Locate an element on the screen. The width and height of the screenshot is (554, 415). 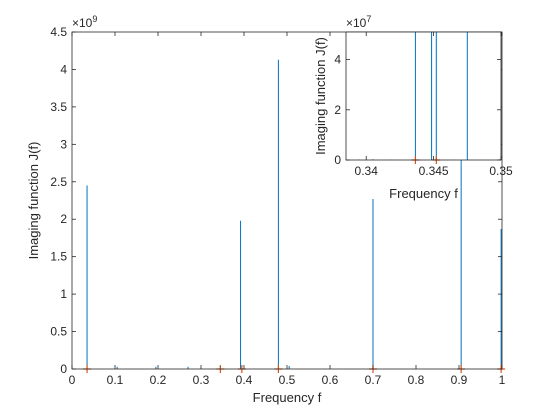
main-xtick-label-4: 0.4 is located at coordinates (244, 380).